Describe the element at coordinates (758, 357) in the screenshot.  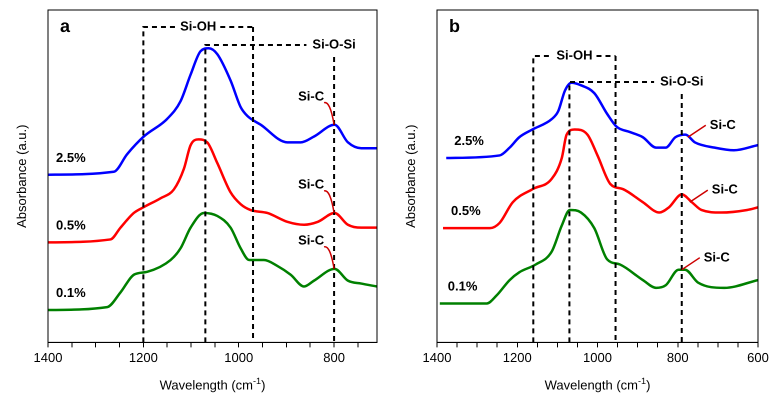
I see `x-tick-label: 600` at that location.